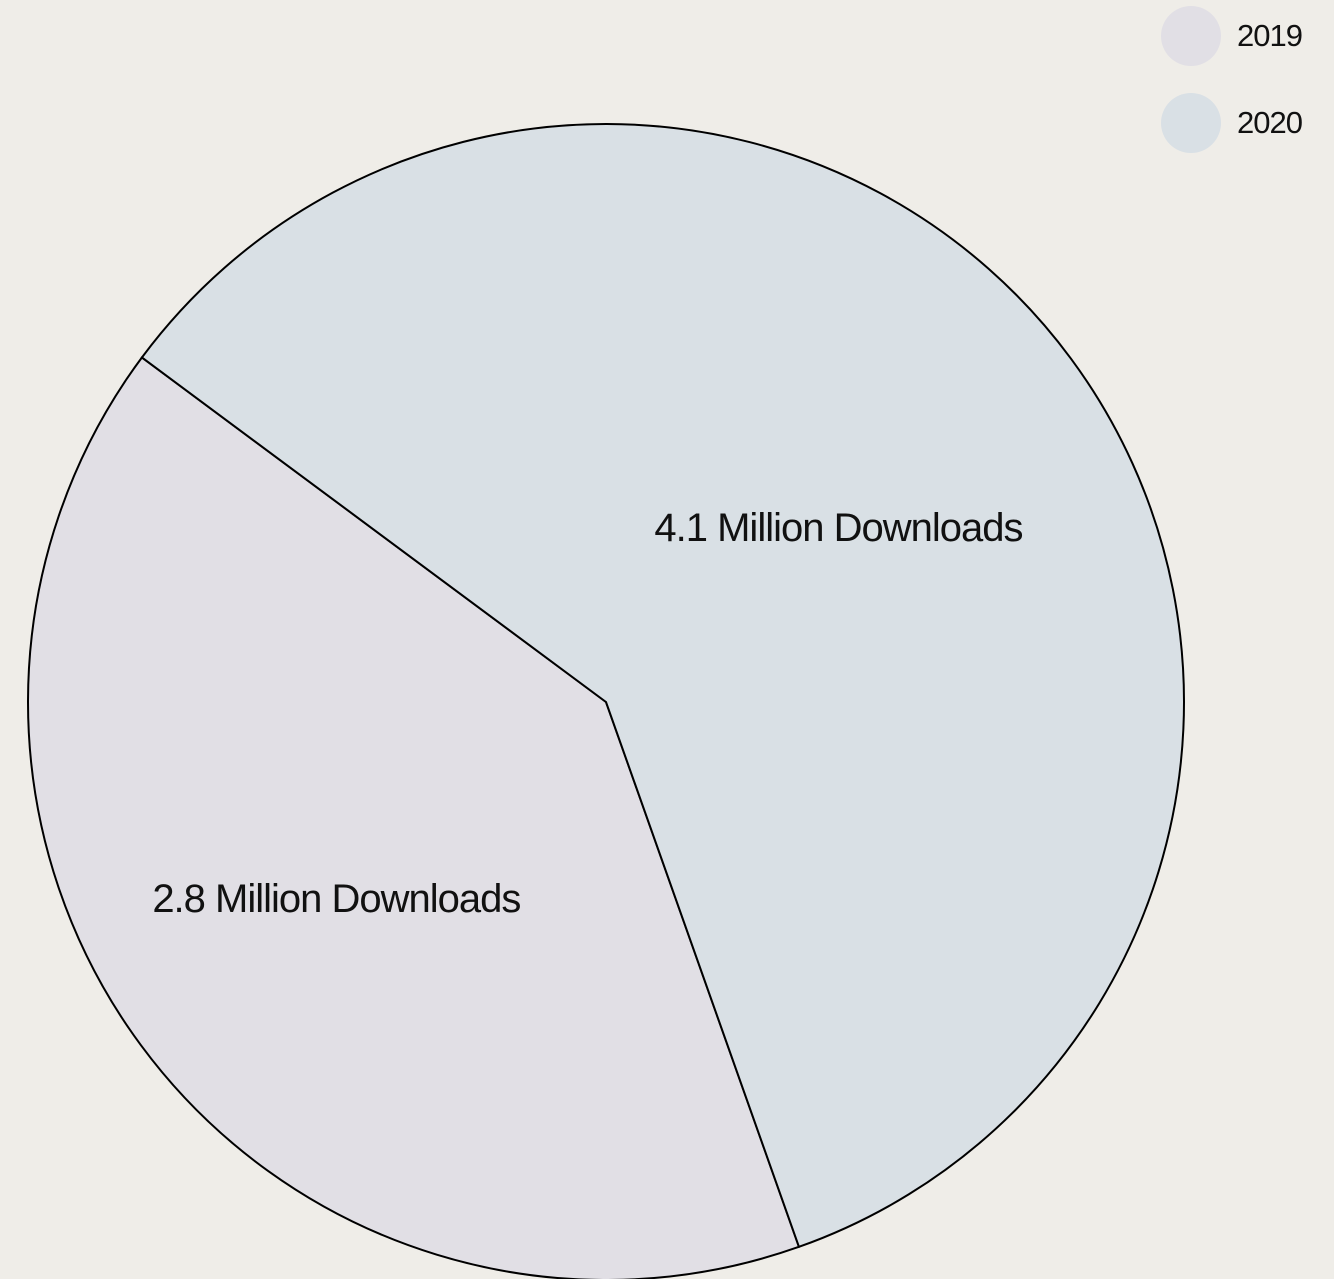  Describe the element at coordinates (1191, 36) in the screenshot. I see `legend-swatch-2019` at that location.